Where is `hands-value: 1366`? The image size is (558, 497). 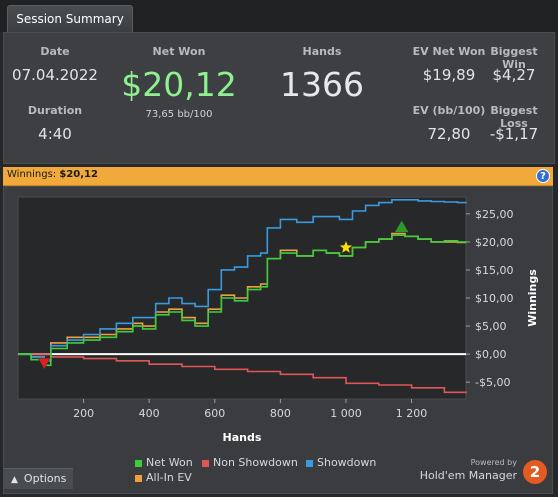
hands-value: 1366 is located at coordinates (322, 84).